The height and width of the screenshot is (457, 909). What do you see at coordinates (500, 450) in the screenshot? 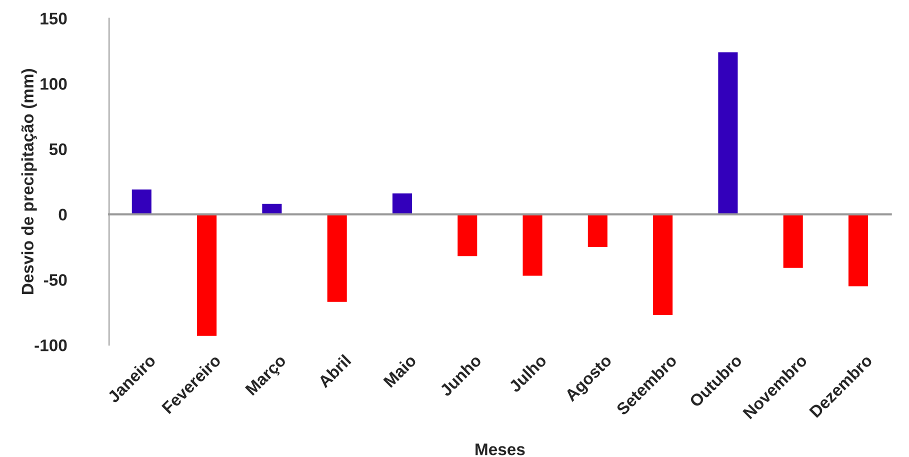
I see `x-axis-title: Meses` at bounding box center [500, 450].